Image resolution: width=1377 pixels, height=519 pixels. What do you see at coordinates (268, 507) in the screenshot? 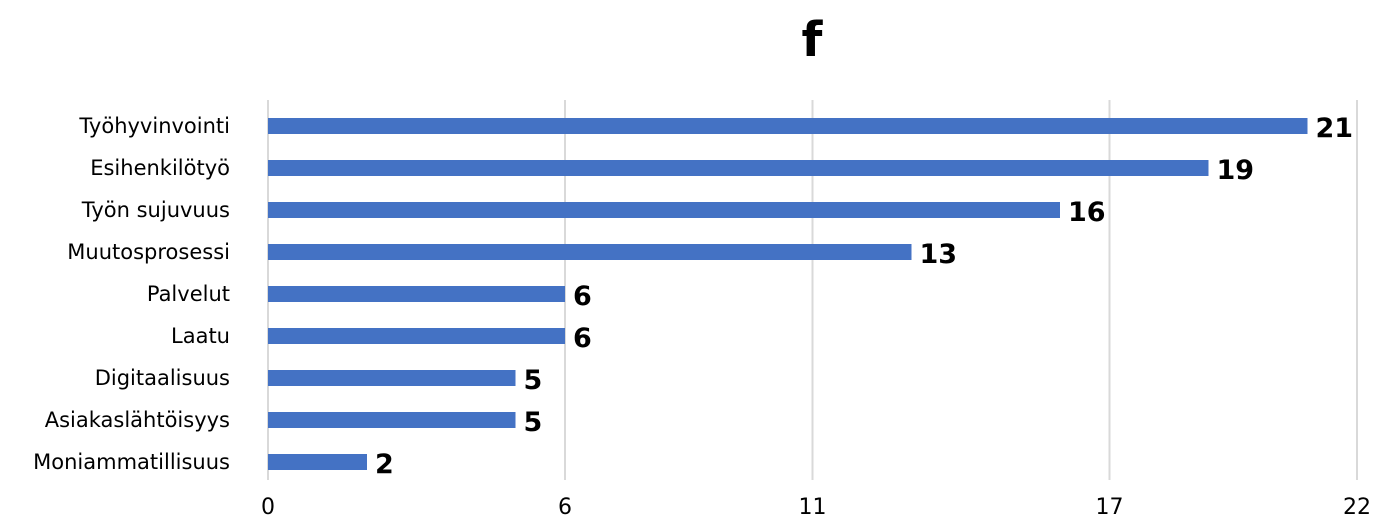
I see `x-tick-label: 0` at bounding box center [268, 507].